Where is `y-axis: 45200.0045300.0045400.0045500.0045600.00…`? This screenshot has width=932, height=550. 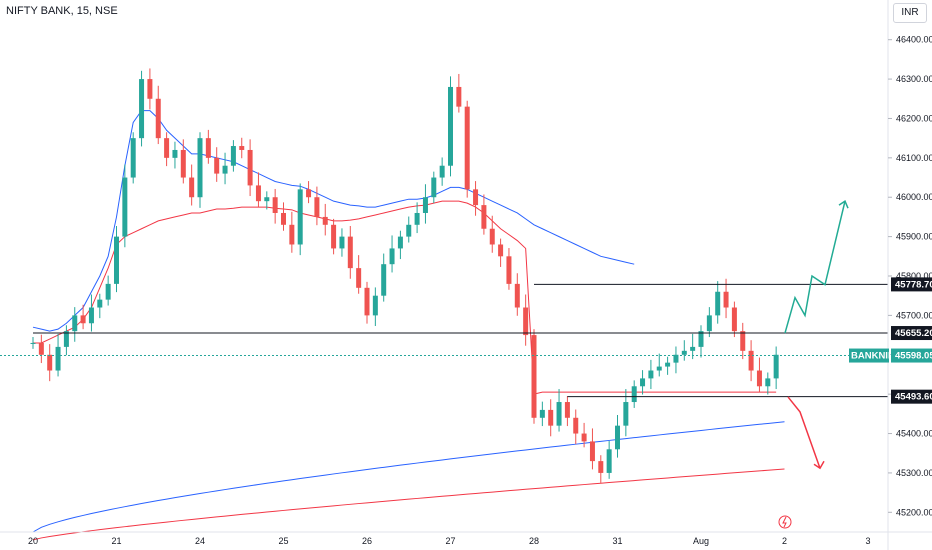
y-axis: 45200.0045300.0045400.0045500.0045600.00… is located at coordinates (909, 275).